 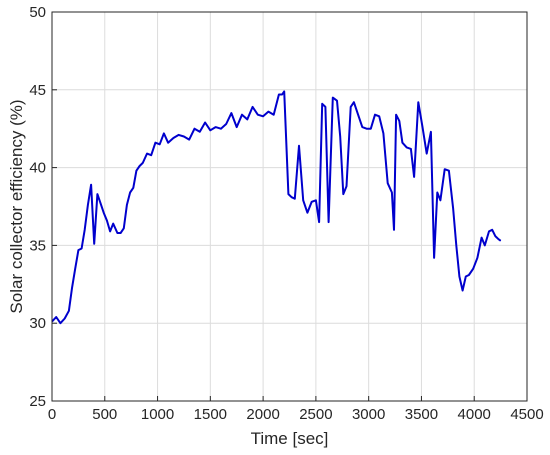 I want to click on x-tick-label: 4000, so click(x=474, y=414).